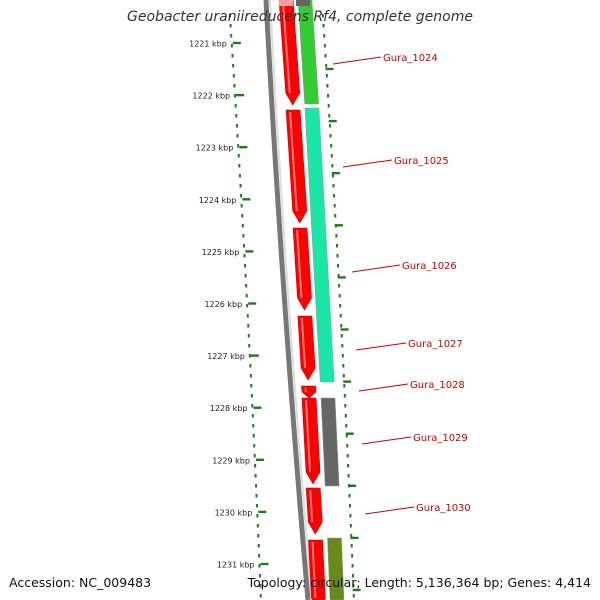  Describe the element at coordinates (211, 96) in the screenshot. I see `ruler-label: 1222 kbp` at that location.